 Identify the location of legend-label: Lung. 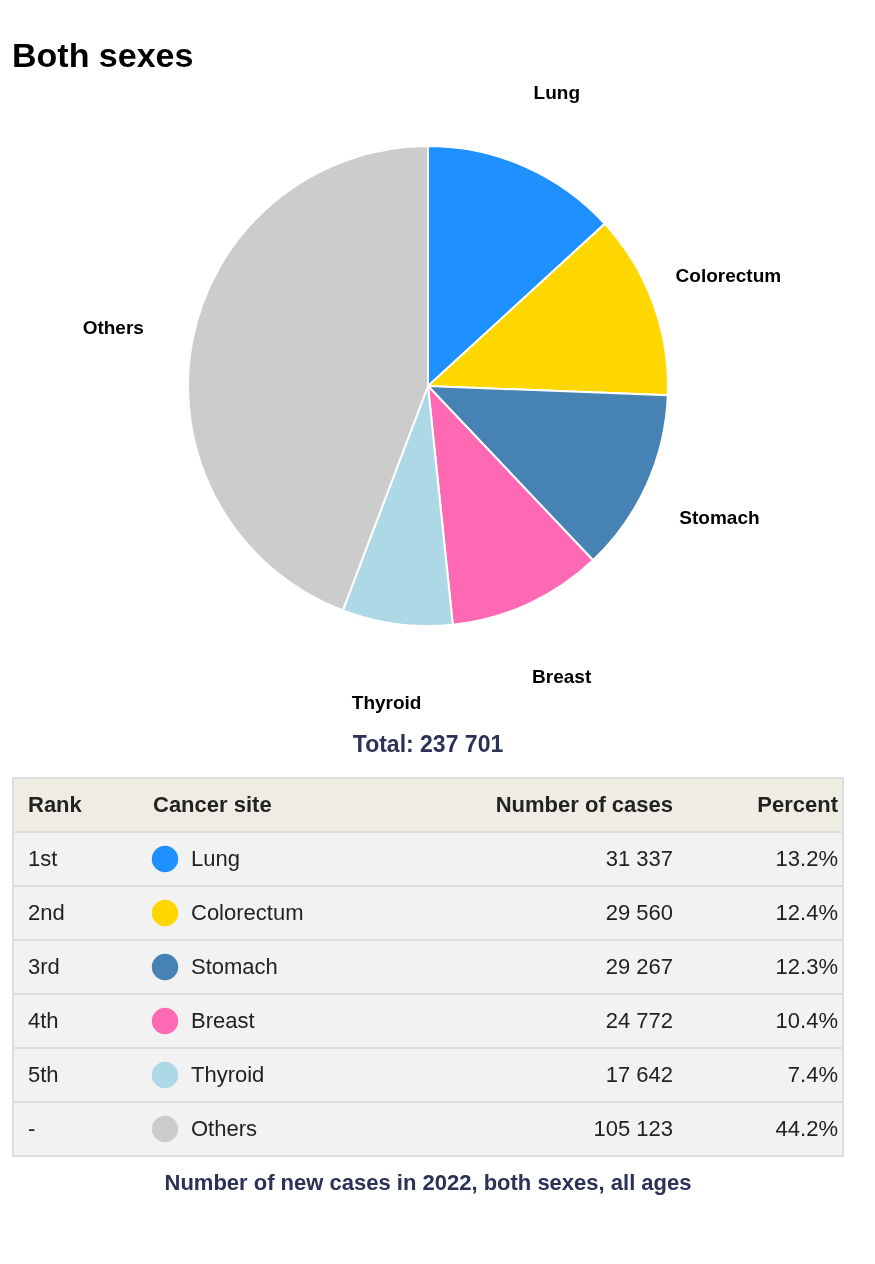
(215, 858).